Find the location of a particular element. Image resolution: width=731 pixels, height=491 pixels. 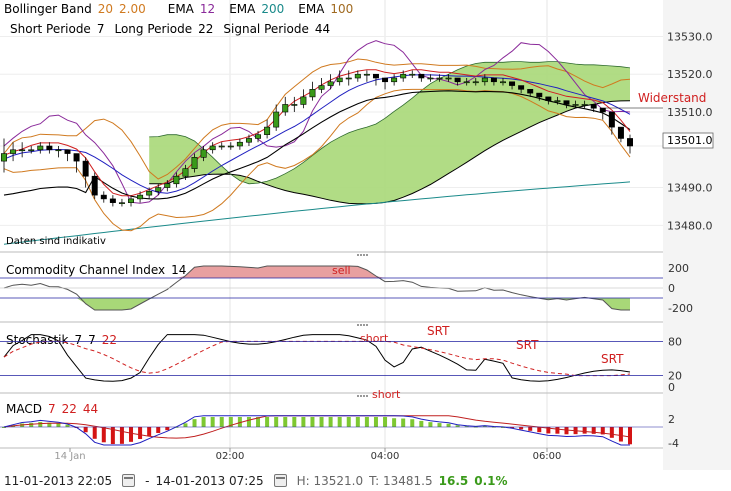

macd-axis: 2 -4 is located at coordinates (339, 431).